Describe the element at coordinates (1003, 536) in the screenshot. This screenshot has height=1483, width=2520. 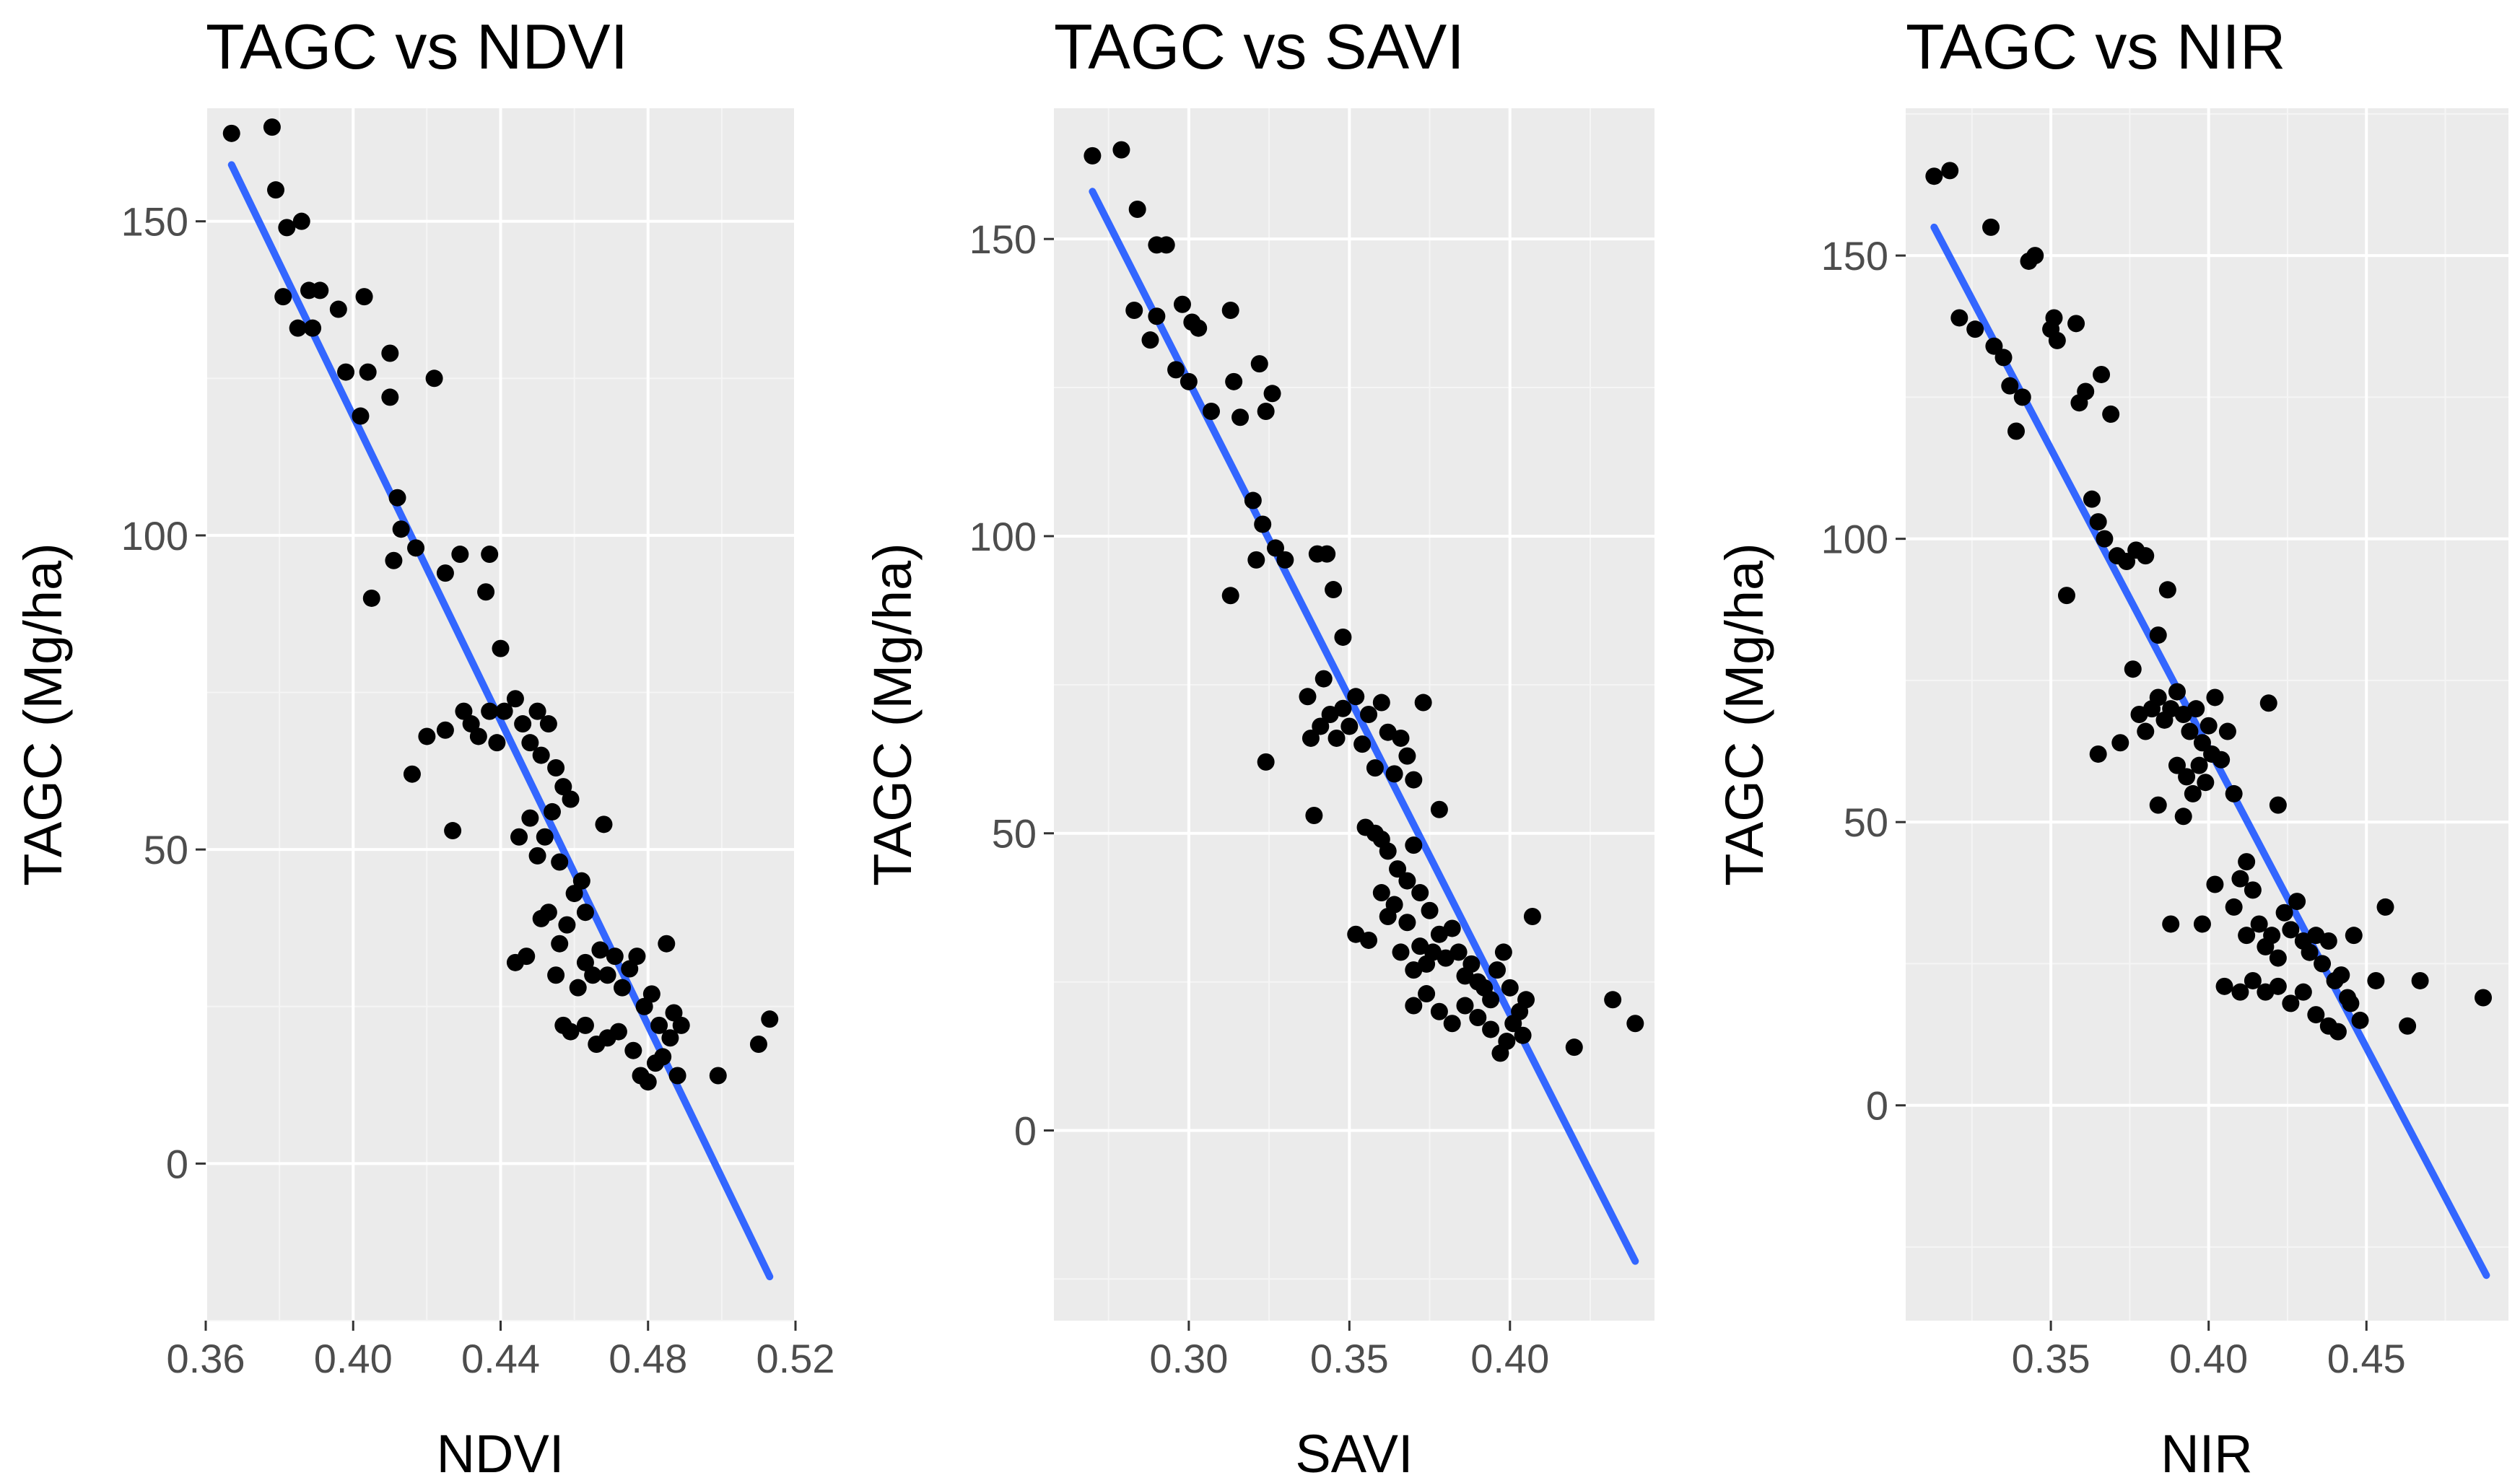
I see `y-tick-label: 100` at that location.